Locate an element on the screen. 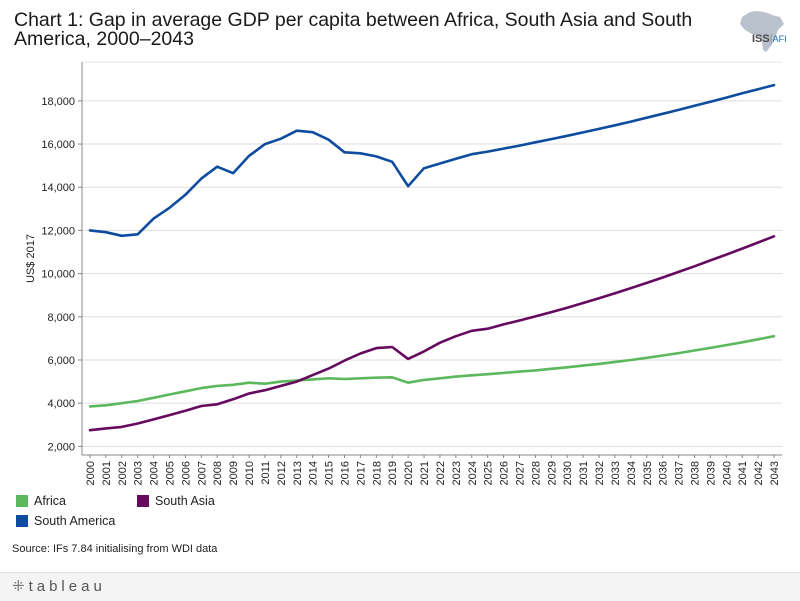 The height and width of the screenshot is (601, 800). x-tick-label: 2003 is located at coordinates (139, 473).